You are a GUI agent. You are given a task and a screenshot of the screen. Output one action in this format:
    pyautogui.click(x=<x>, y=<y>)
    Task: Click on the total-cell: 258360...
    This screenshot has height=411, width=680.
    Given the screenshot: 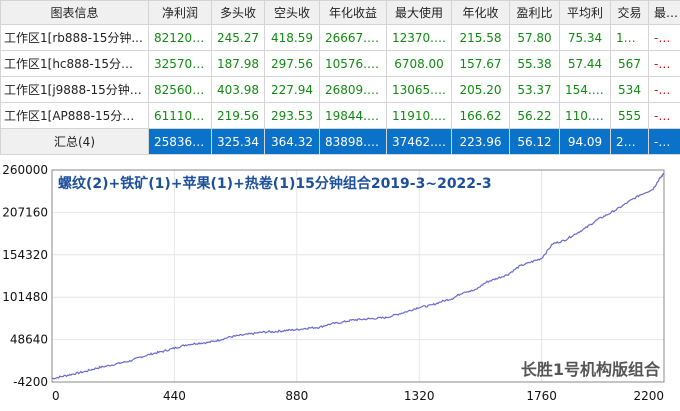 What is the action you would take?
    pyautogui.click(x=180, y=141)
    